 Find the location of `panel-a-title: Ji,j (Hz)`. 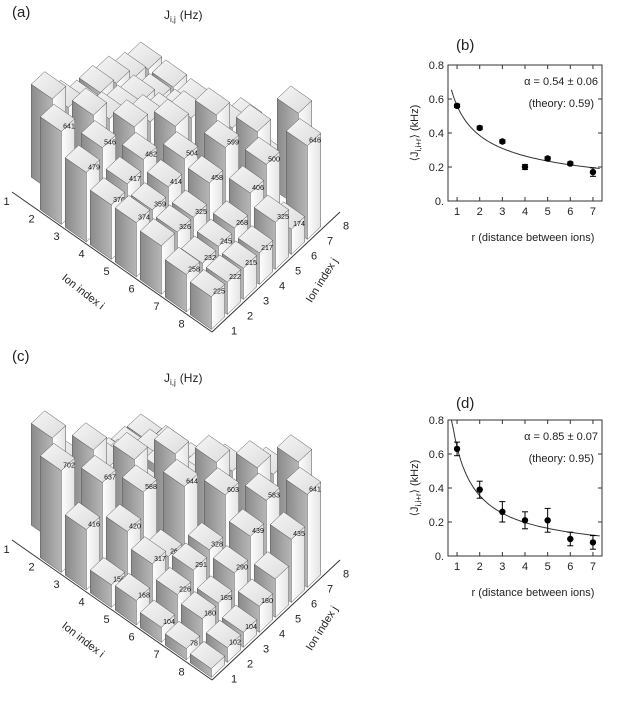

panel-a-title: Ji,j (Hz) is located at coordinates (183, 16).